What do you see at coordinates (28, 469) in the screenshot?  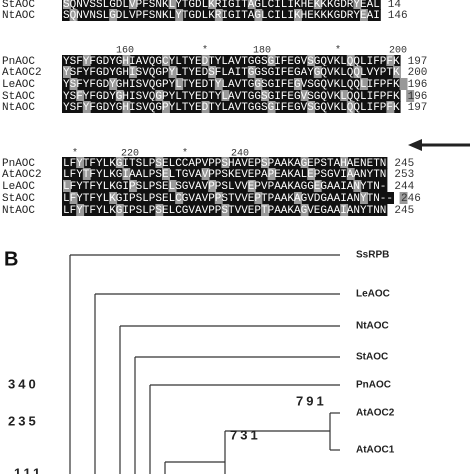 I see `bootstrap: 111` at bounding box center [28, 469].